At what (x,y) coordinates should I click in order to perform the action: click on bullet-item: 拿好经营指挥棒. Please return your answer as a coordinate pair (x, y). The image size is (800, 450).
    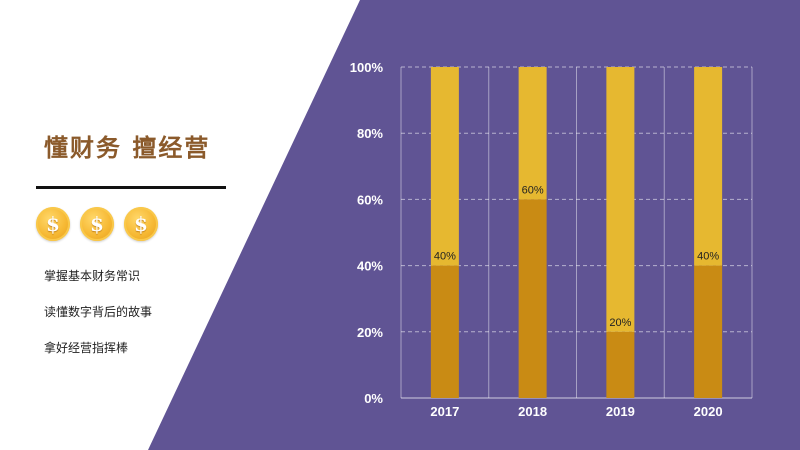
    Looking at the image, I should click on (86, 348).